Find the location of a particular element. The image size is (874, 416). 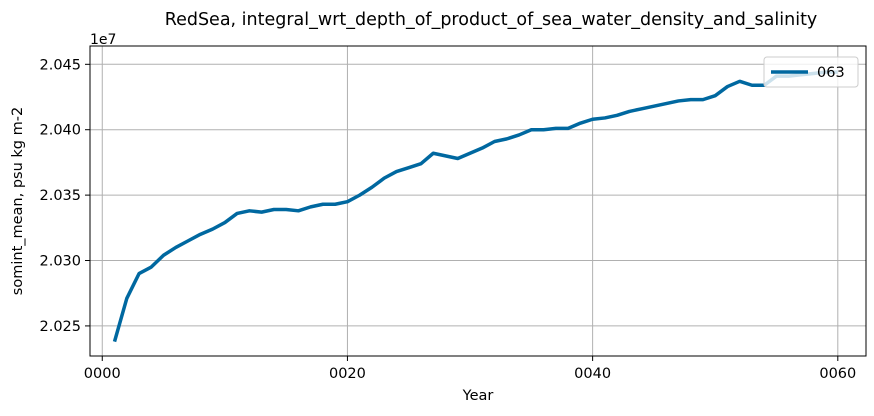

y-tick-label: 2.045 is located at coordinates (60, 65).